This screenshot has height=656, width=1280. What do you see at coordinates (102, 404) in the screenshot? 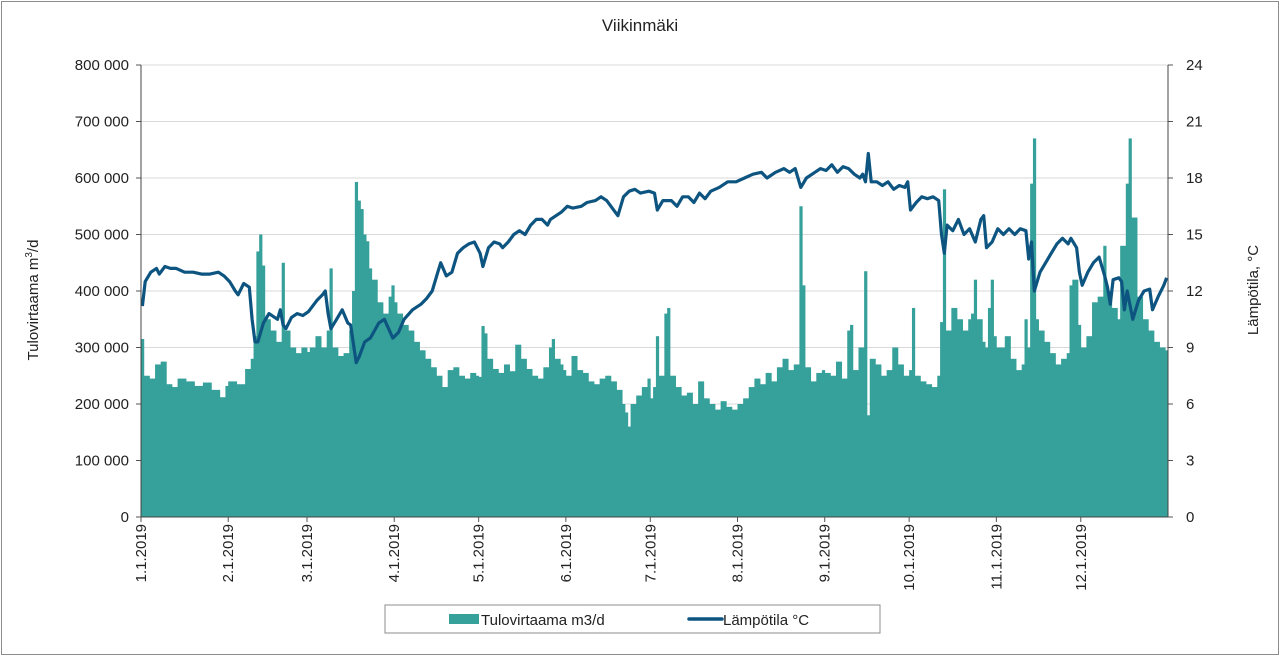
I see `y-tick-label: 200 000` at bounding box center [102, 404].